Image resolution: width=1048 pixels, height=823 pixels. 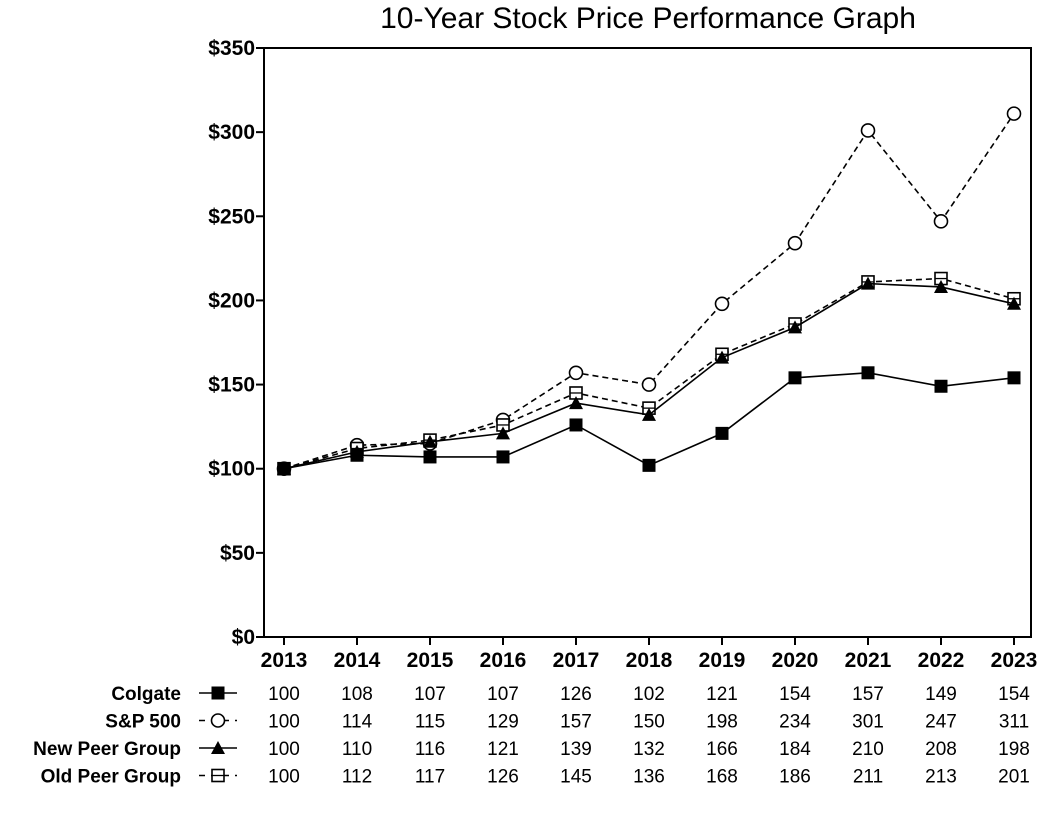 I want to click on table-value-new-peer-group: 184, so click(x=795, y=749).